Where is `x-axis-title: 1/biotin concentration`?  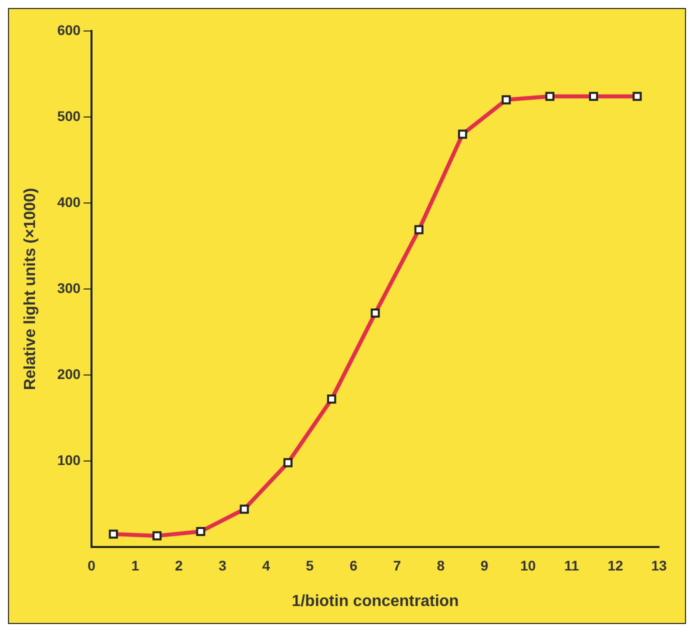
x-axis-title: 1/biotin concentration is located at coordinates (375, 601).